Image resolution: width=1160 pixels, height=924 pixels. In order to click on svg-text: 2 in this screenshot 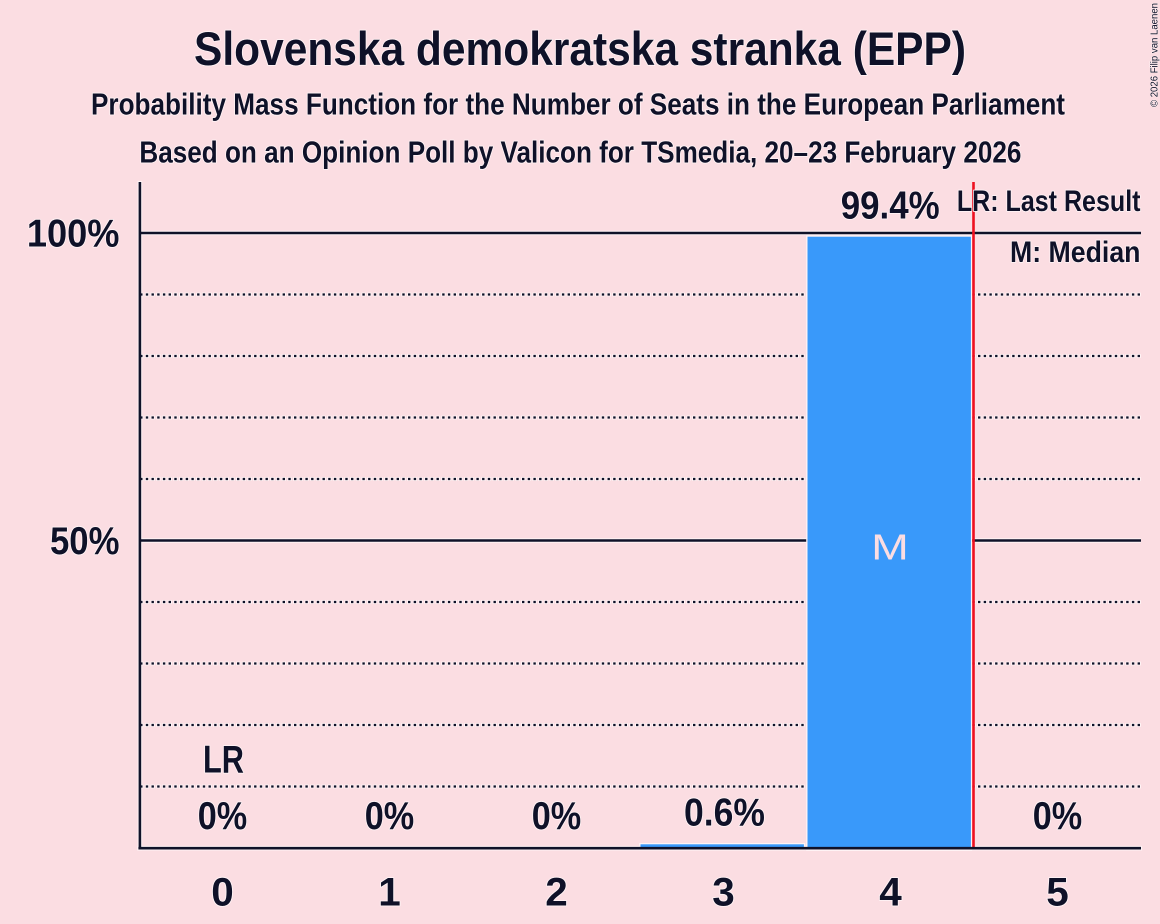, I will do `click(556, 893)`.